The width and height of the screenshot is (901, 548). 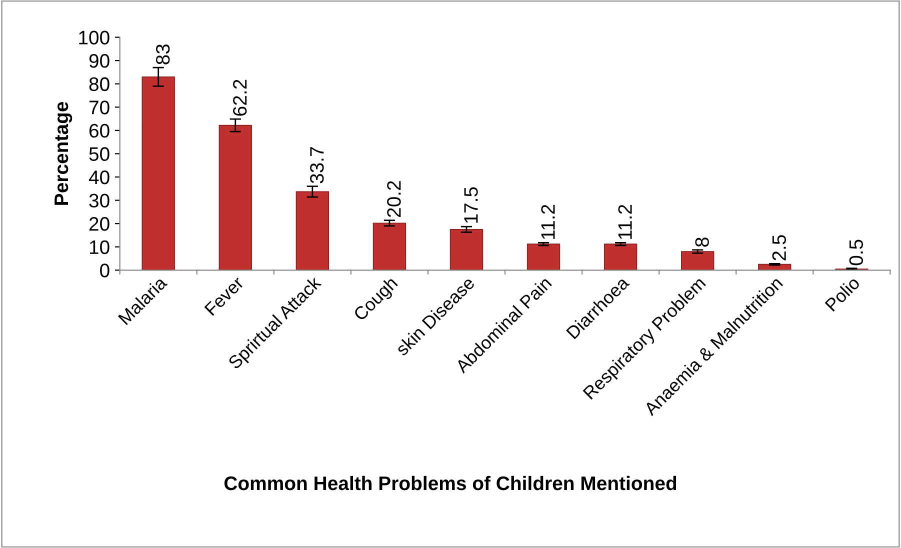 I want to click on data-label: 17.5, so click(x=471, y=205).